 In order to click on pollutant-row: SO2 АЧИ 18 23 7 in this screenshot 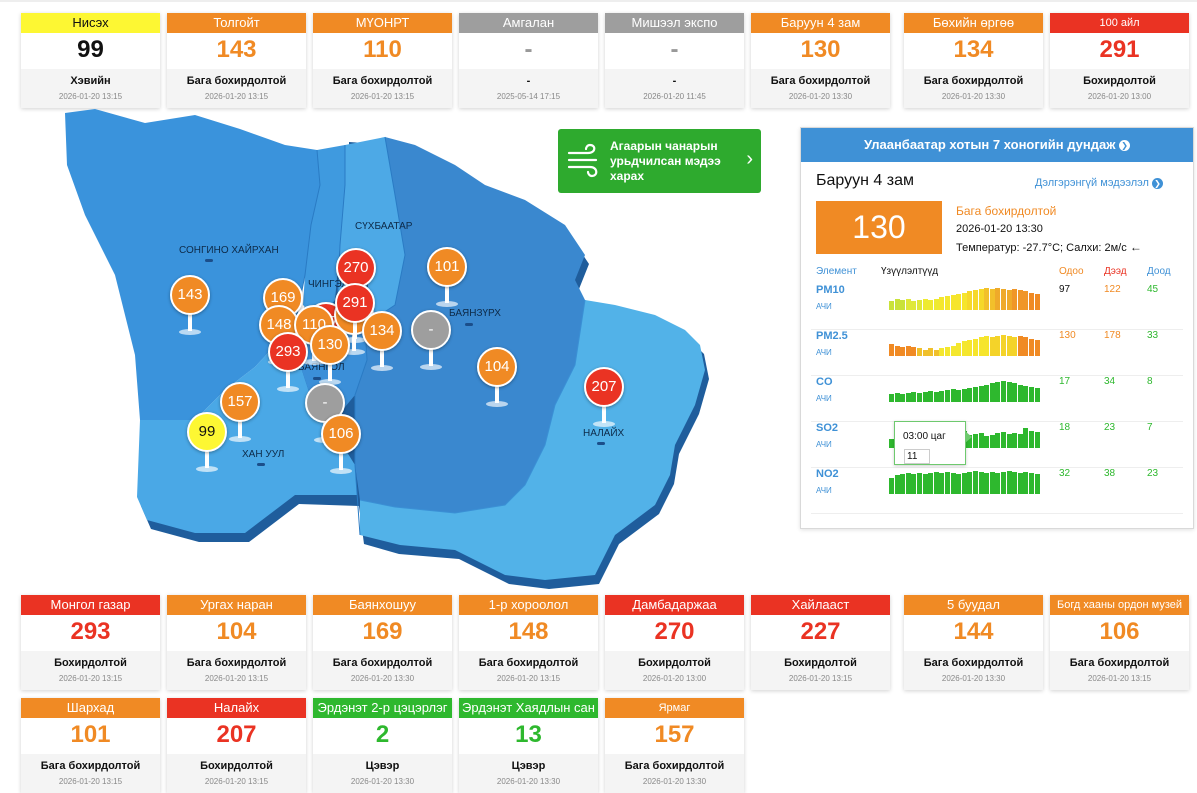, I will do `click(997, 445)`.